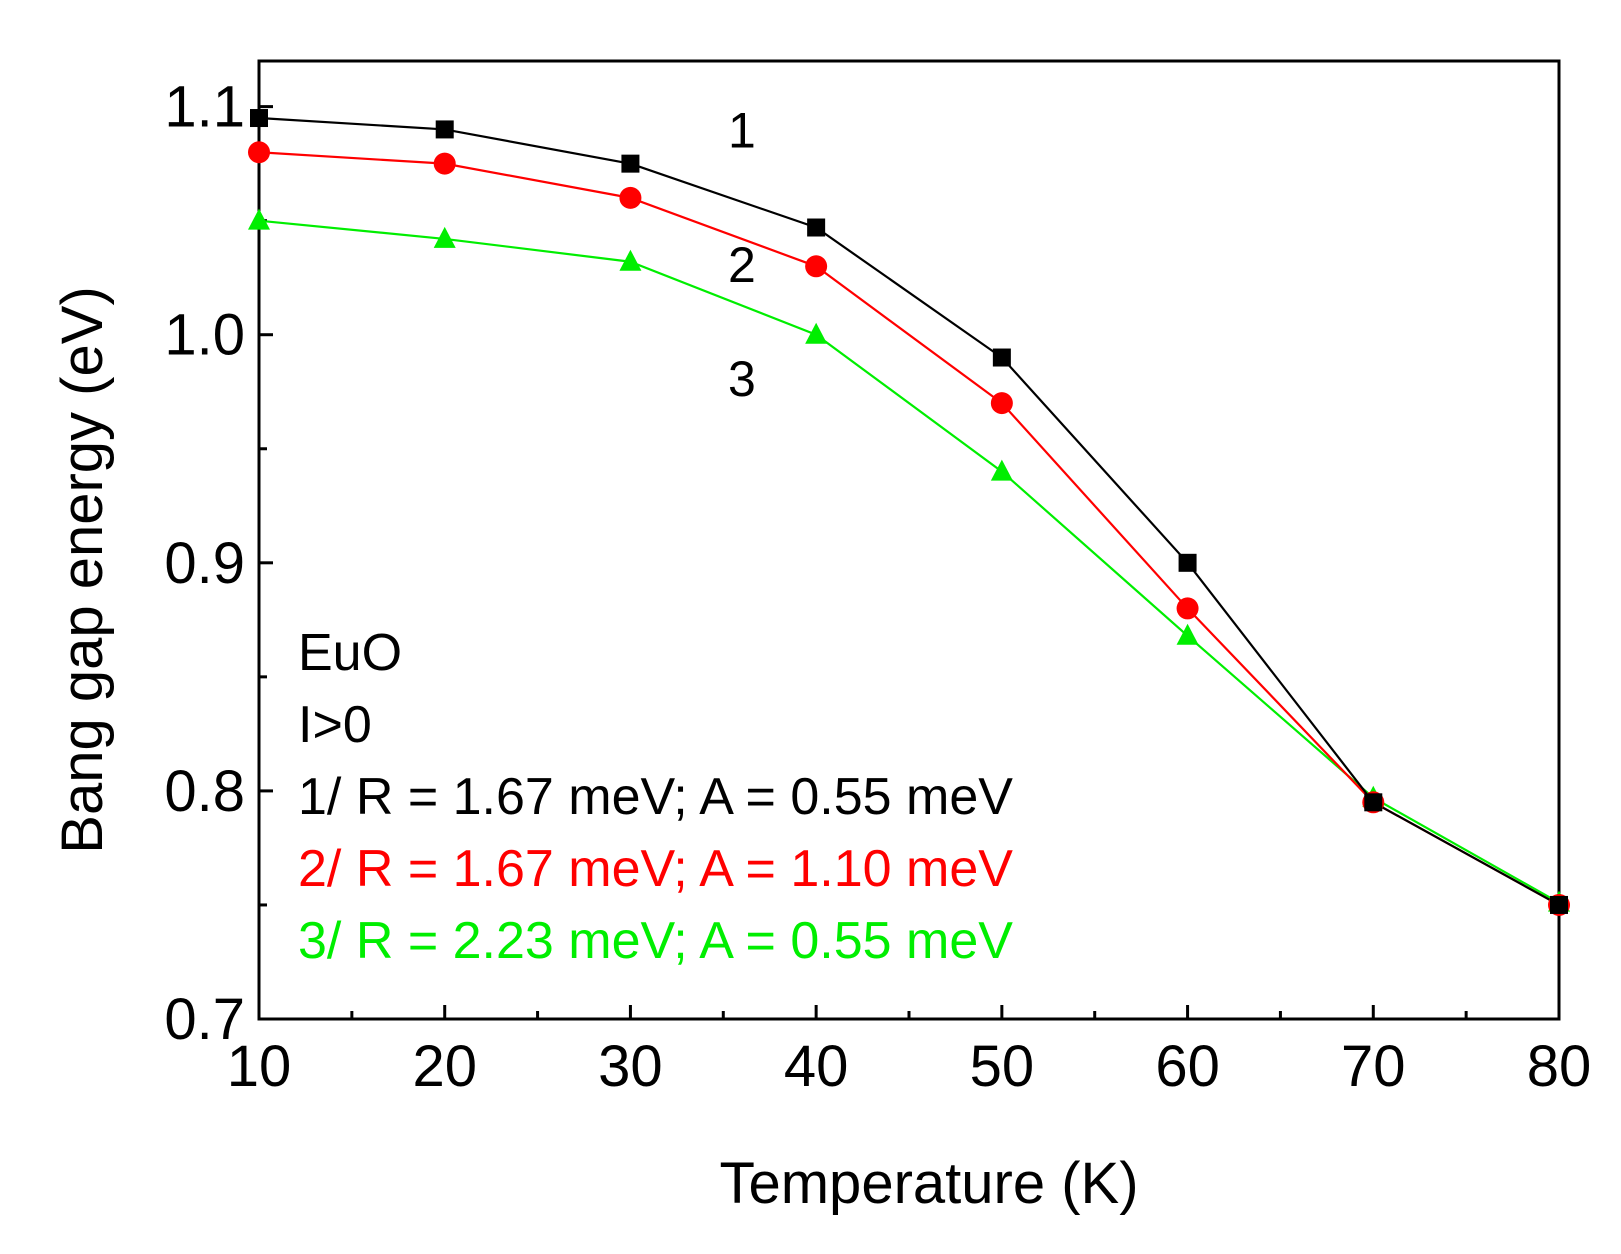 This screenshot has width=1621, height=1254. What do you see at coordinates (350, 653) in the screenshot?
I see `annotation-material: EuO` at bounding box center [350, 653].